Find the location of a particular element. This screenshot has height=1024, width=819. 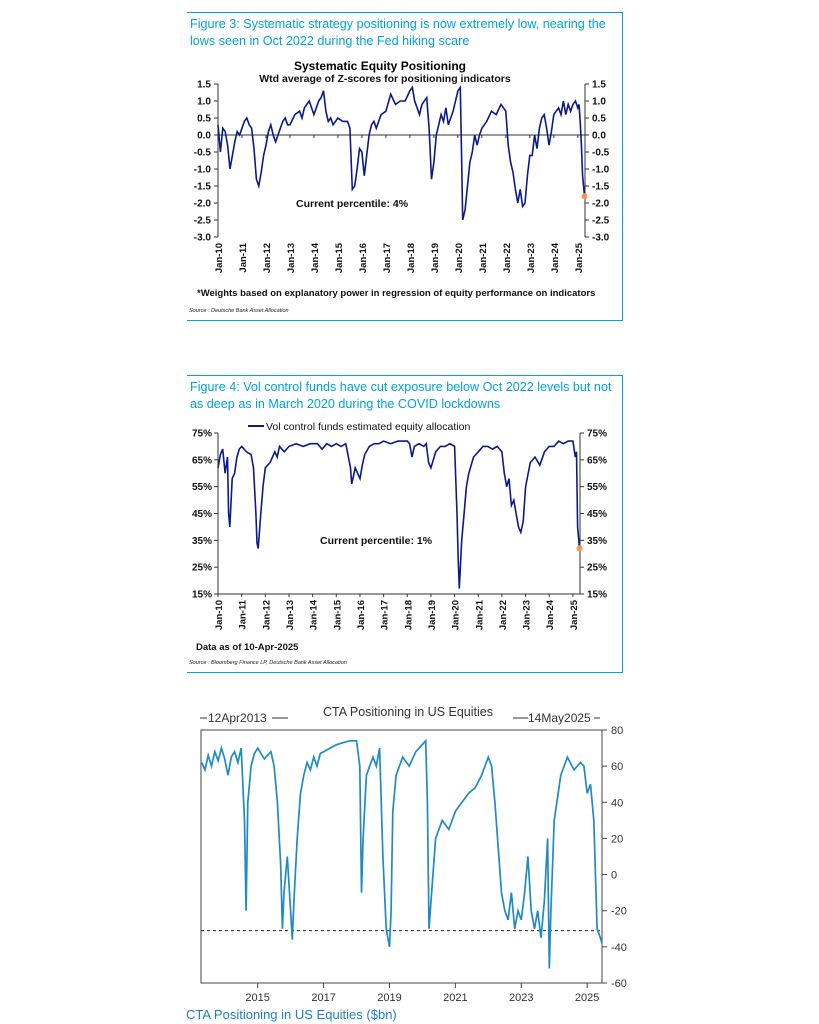

chart1-ytick-right: 1.5 is located at coordinates (599, 85).